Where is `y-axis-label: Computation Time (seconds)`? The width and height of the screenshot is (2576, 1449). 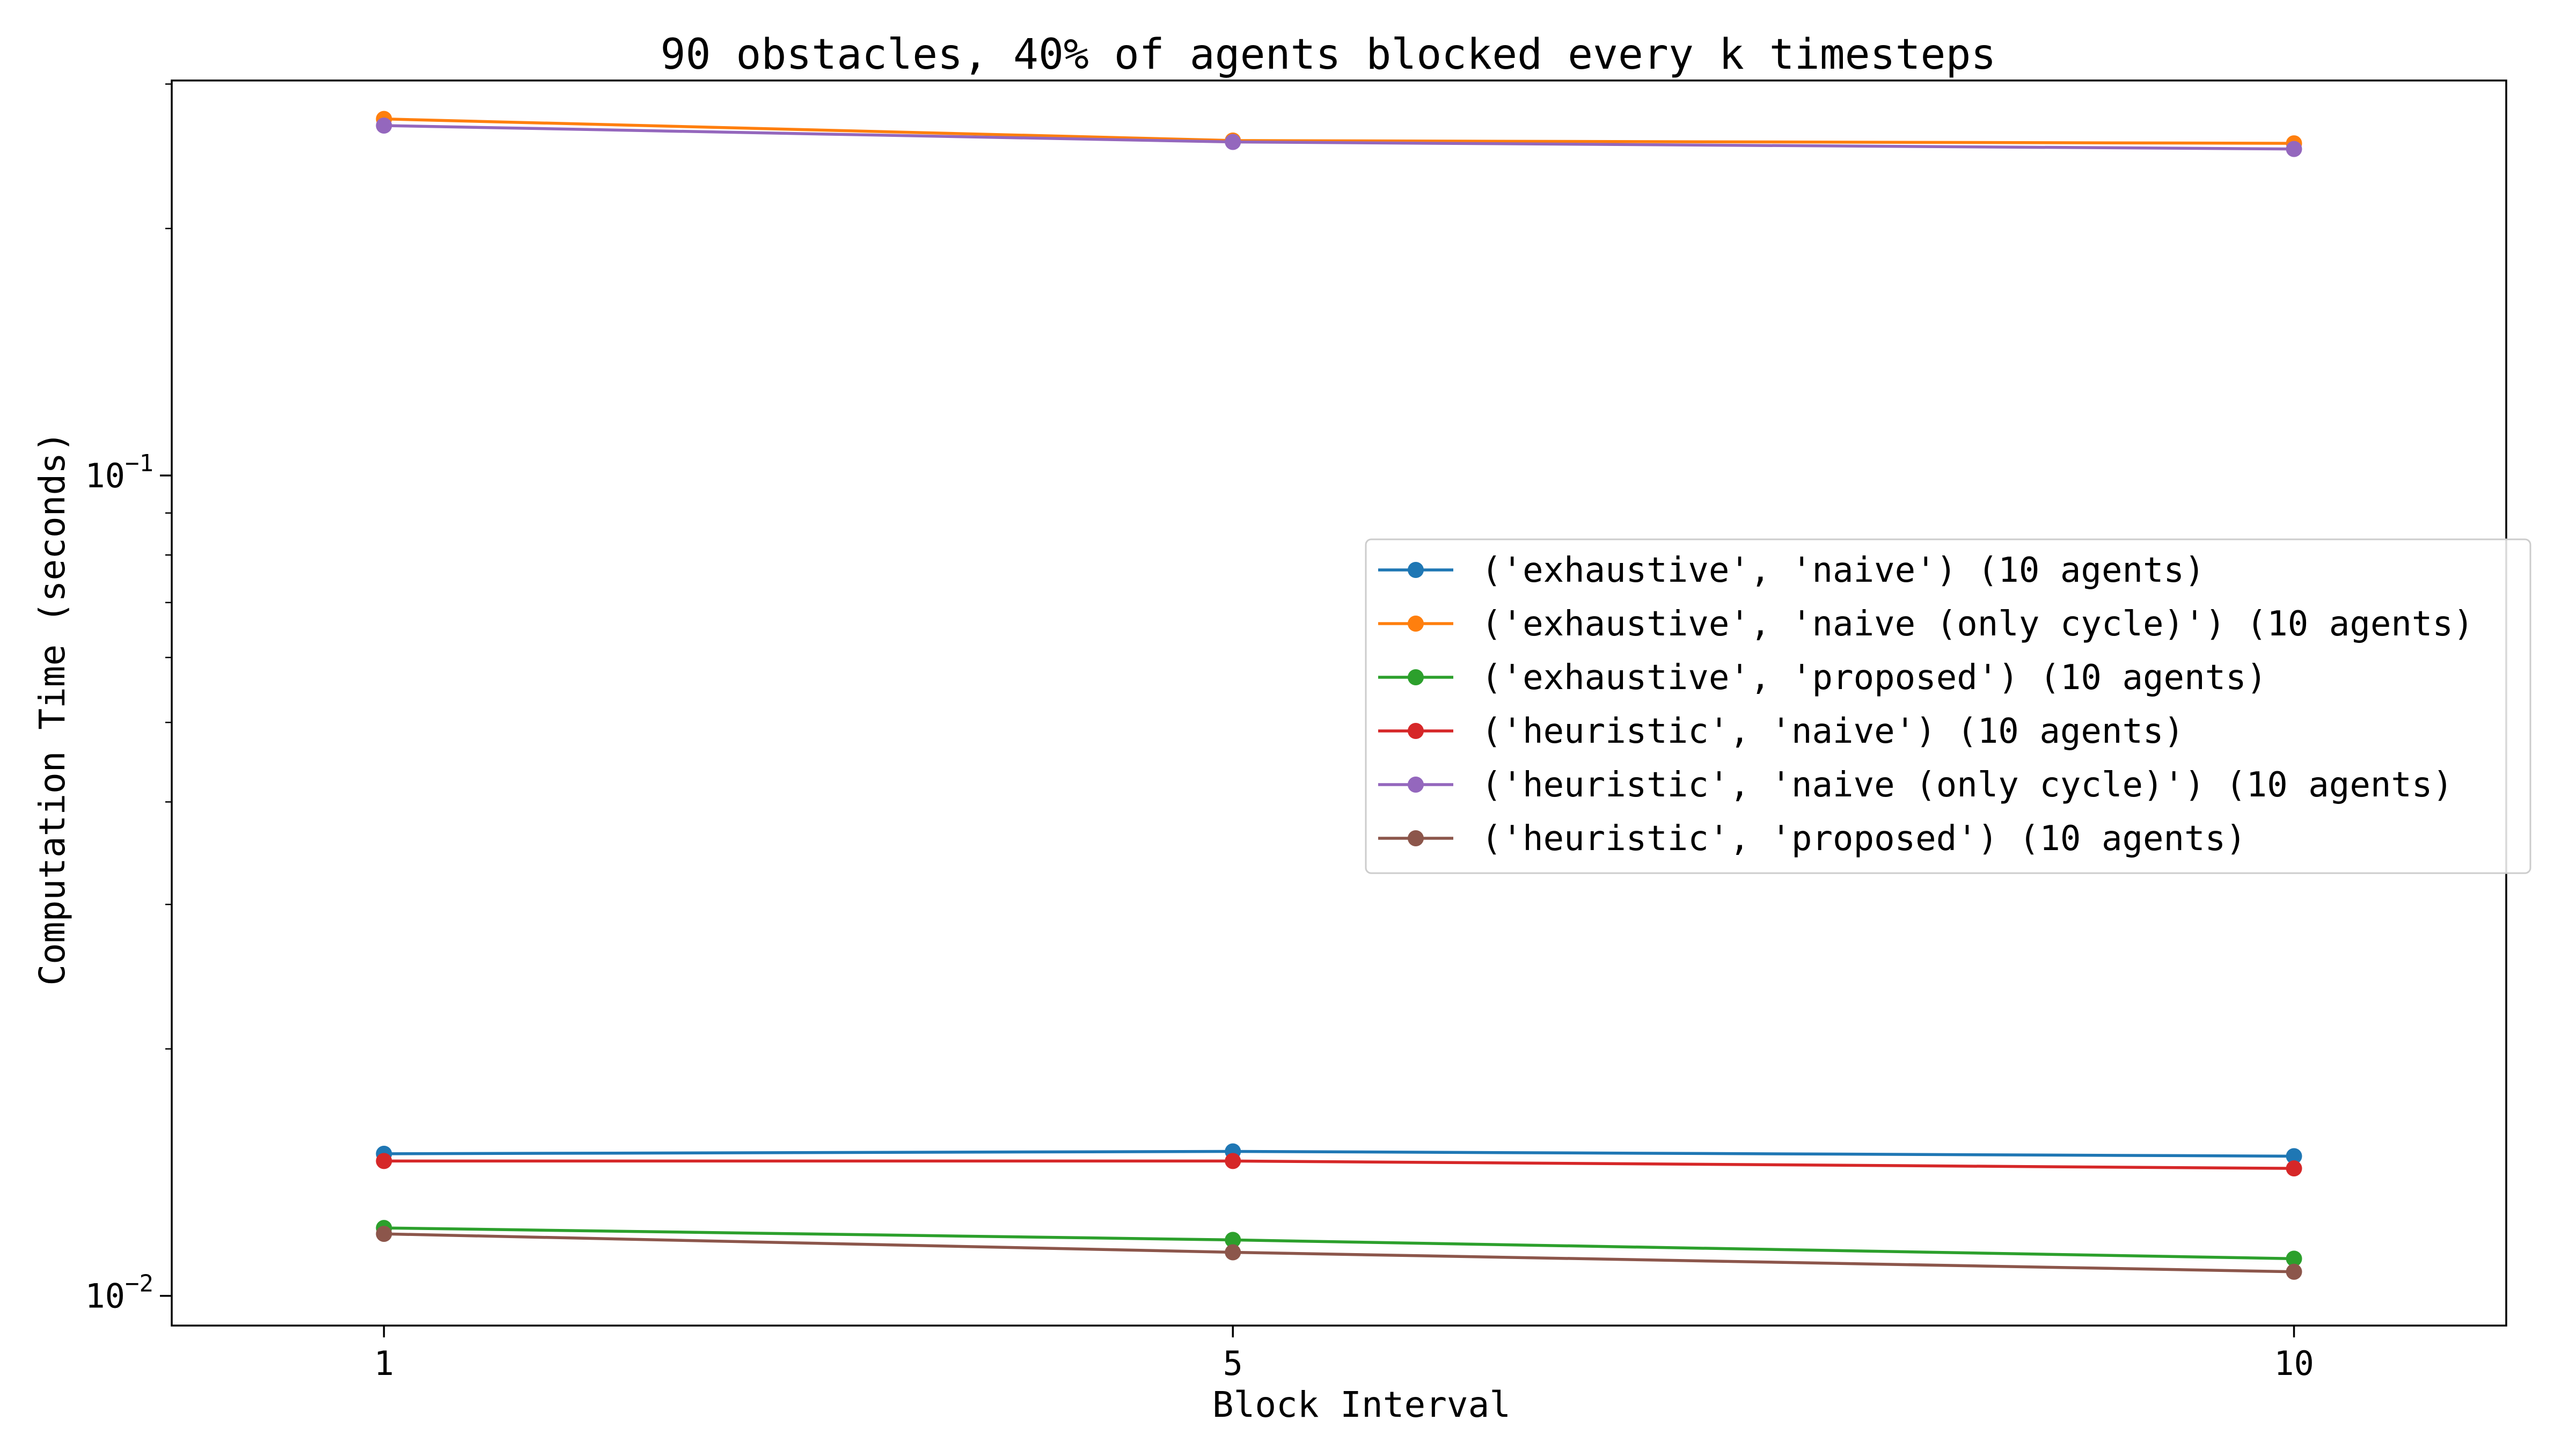 y-axis-label: Computation Time (seconds) is located at coordinates (52, 708).